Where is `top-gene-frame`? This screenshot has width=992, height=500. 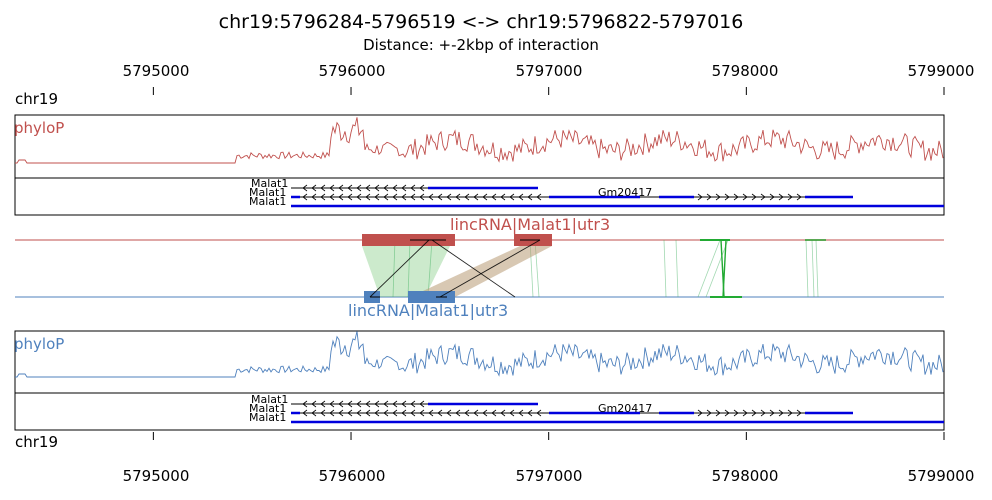 top-gene-frame is located at coordinates (479, 196).